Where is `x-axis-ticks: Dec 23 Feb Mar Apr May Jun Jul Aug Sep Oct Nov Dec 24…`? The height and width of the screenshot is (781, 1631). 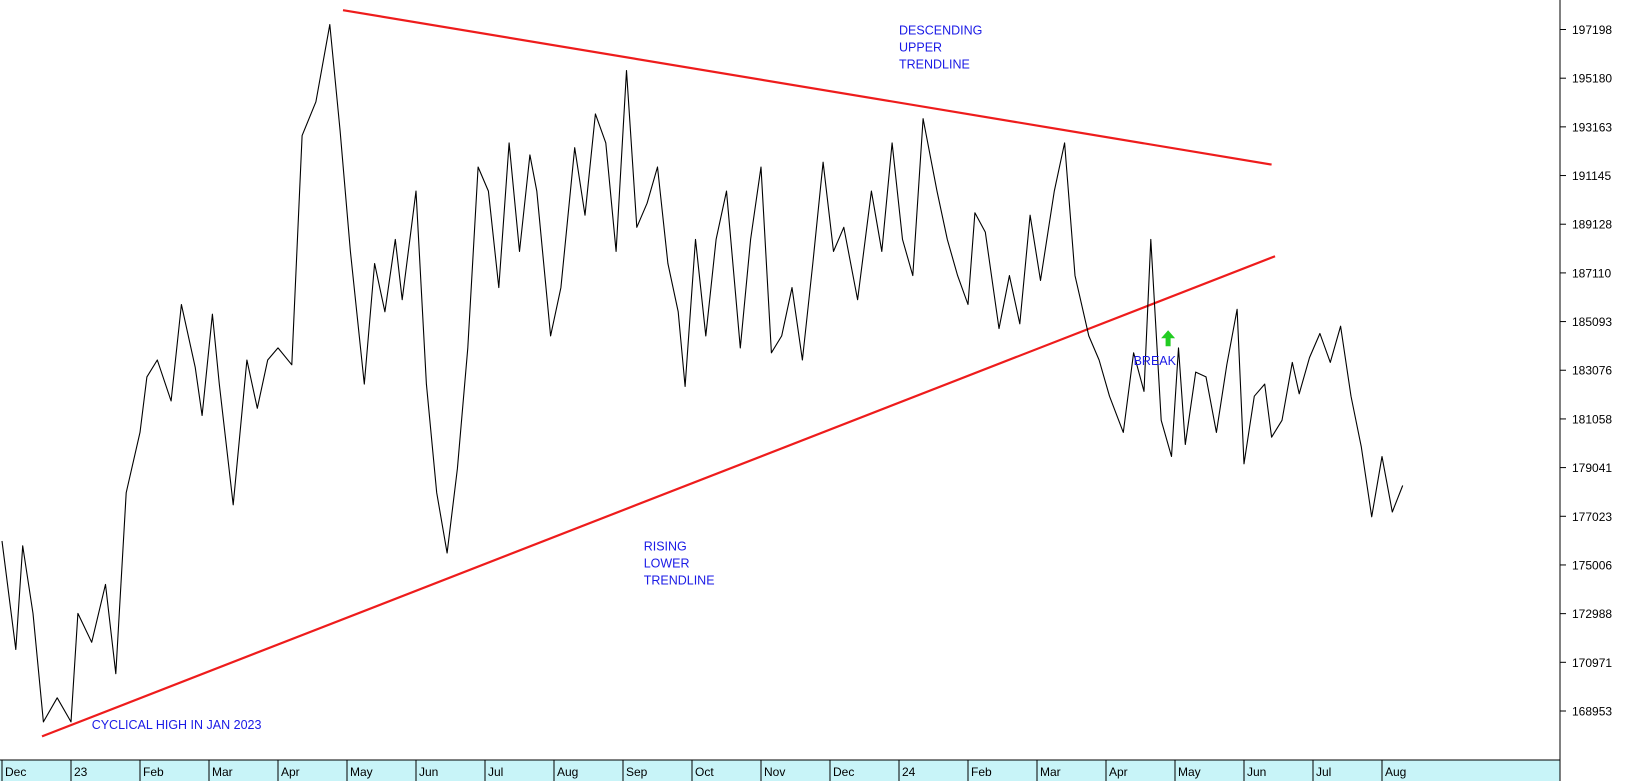 x-axis-ticks: Dec 23 Feb Mar Apr May Jun Jul Aug Sep Oct Nov Dec 24… is located at coordinates (703, 770).